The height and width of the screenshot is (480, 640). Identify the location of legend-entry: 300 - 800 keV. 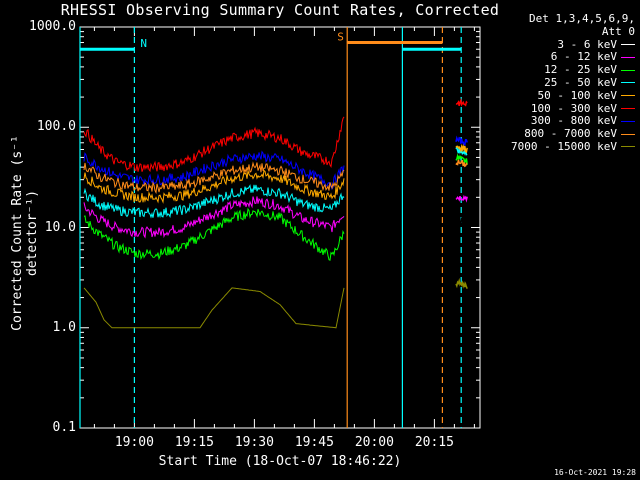
(559, 121).